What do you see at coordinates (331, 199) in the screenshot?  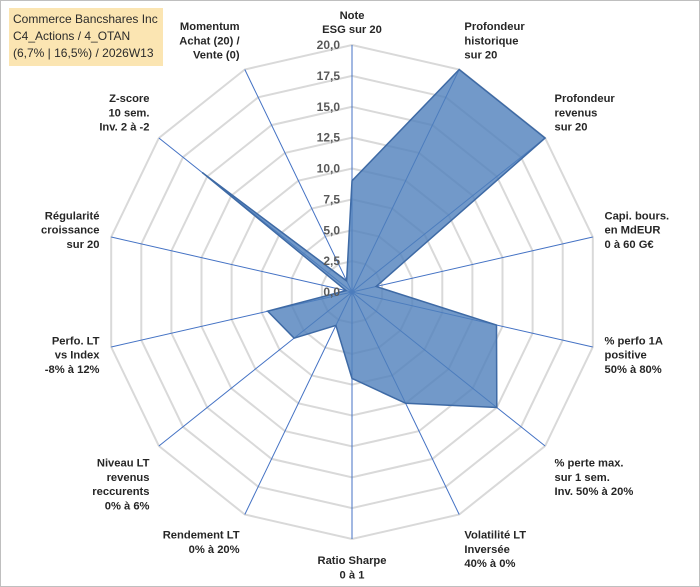 I see `tick-label: 7,5` at bounding box center [331, 199].